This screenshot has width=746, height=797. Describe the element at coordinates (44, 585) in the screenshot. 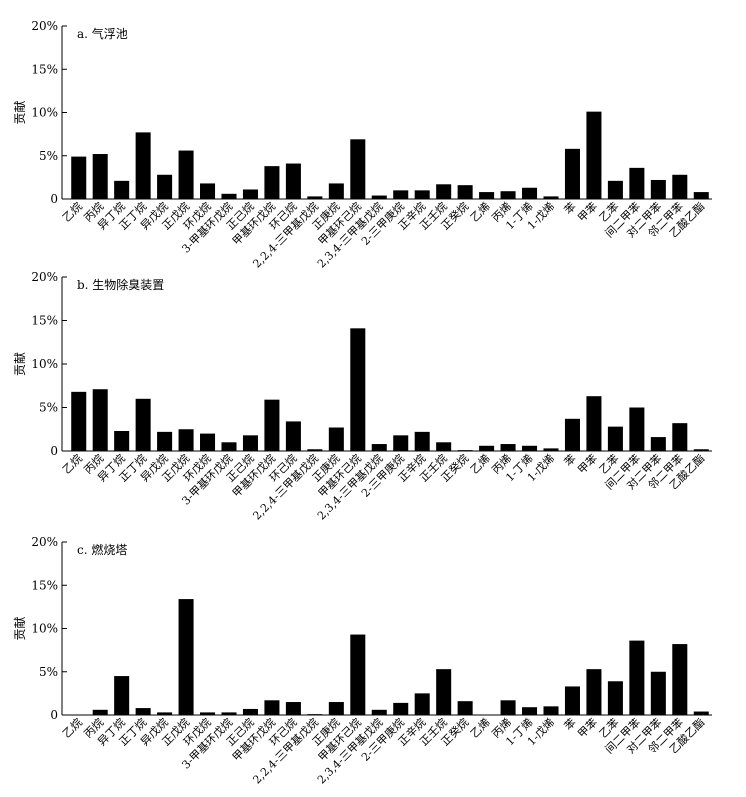

I see `y-tick-label: 15%` at that location.